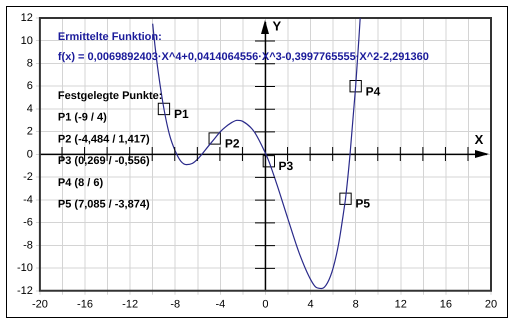  What do you see at coordinates (355, 304) in the screenshot?
I see `x-tick-label: 8` at bounding box center [355, 304].